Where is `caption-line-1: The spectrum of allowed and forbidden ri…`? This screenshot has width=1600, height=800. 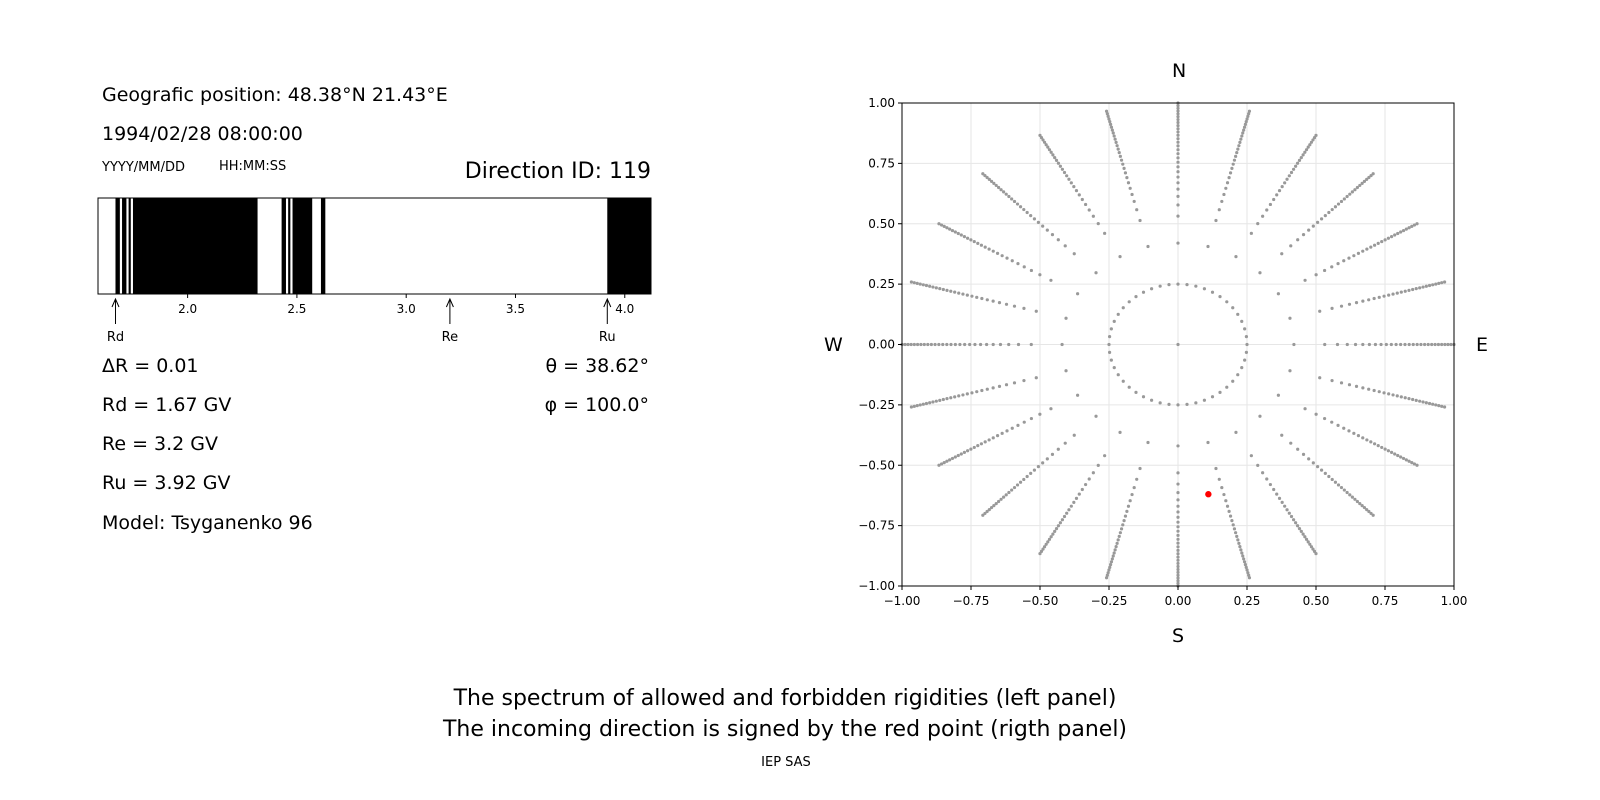
caption-line-1: The spectrum of allowed and forbidden ri… is located at coordinates (785, 698).